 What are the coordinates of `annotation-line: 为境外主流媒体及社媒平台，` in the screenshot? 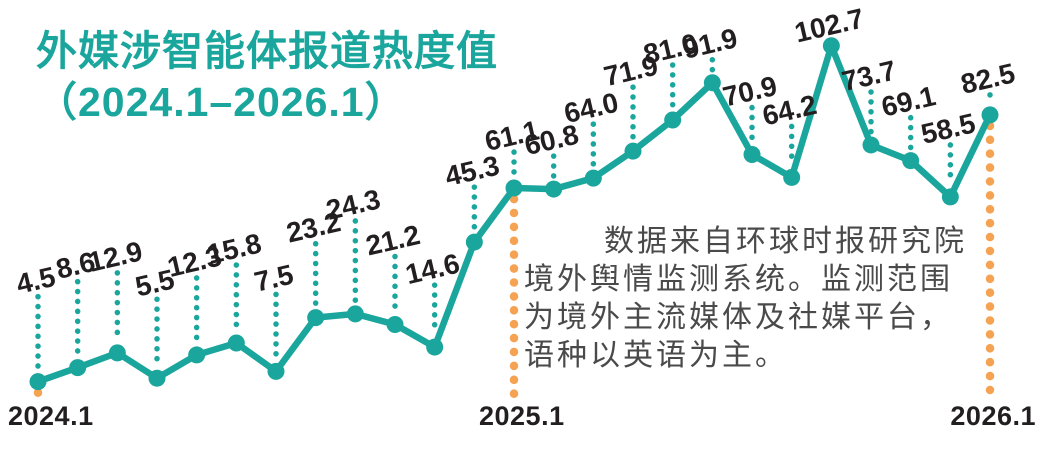 It's located at (738, 317).